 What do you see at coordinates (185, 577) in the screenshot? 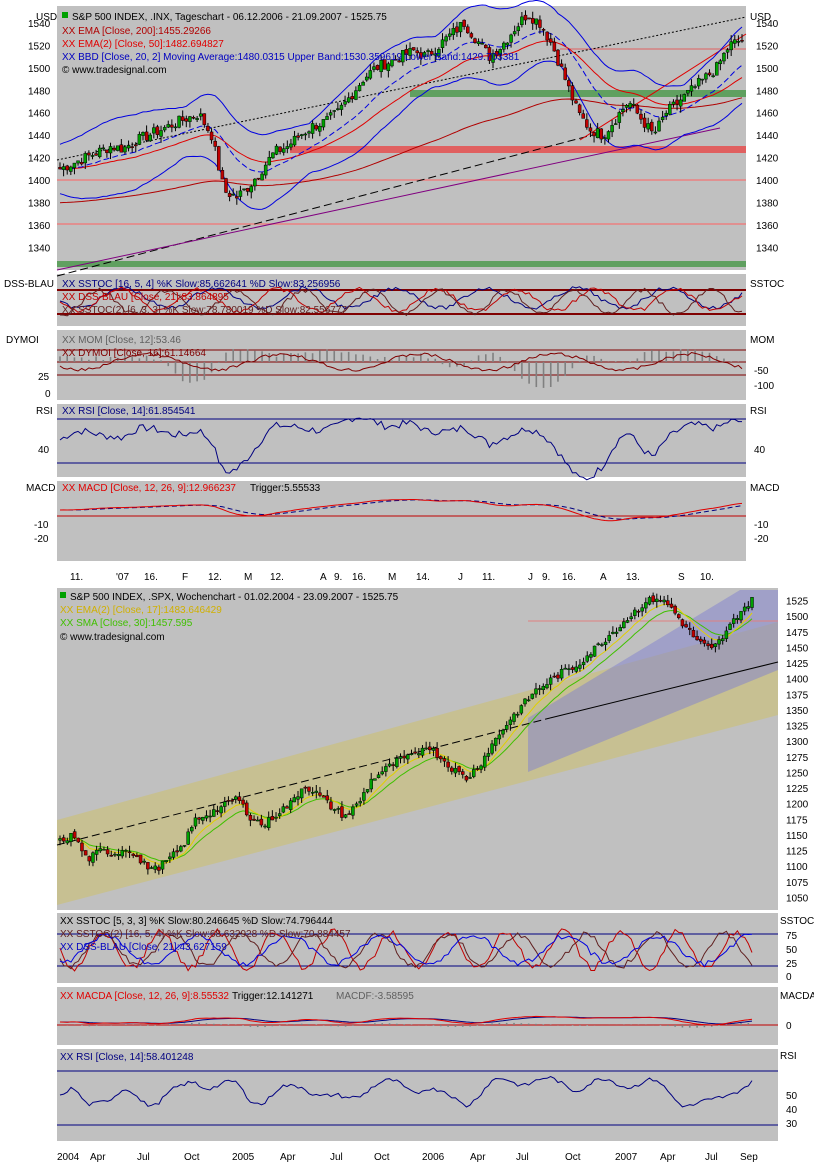
I see `x-tick-label: F` at bounding box center [185, 577].